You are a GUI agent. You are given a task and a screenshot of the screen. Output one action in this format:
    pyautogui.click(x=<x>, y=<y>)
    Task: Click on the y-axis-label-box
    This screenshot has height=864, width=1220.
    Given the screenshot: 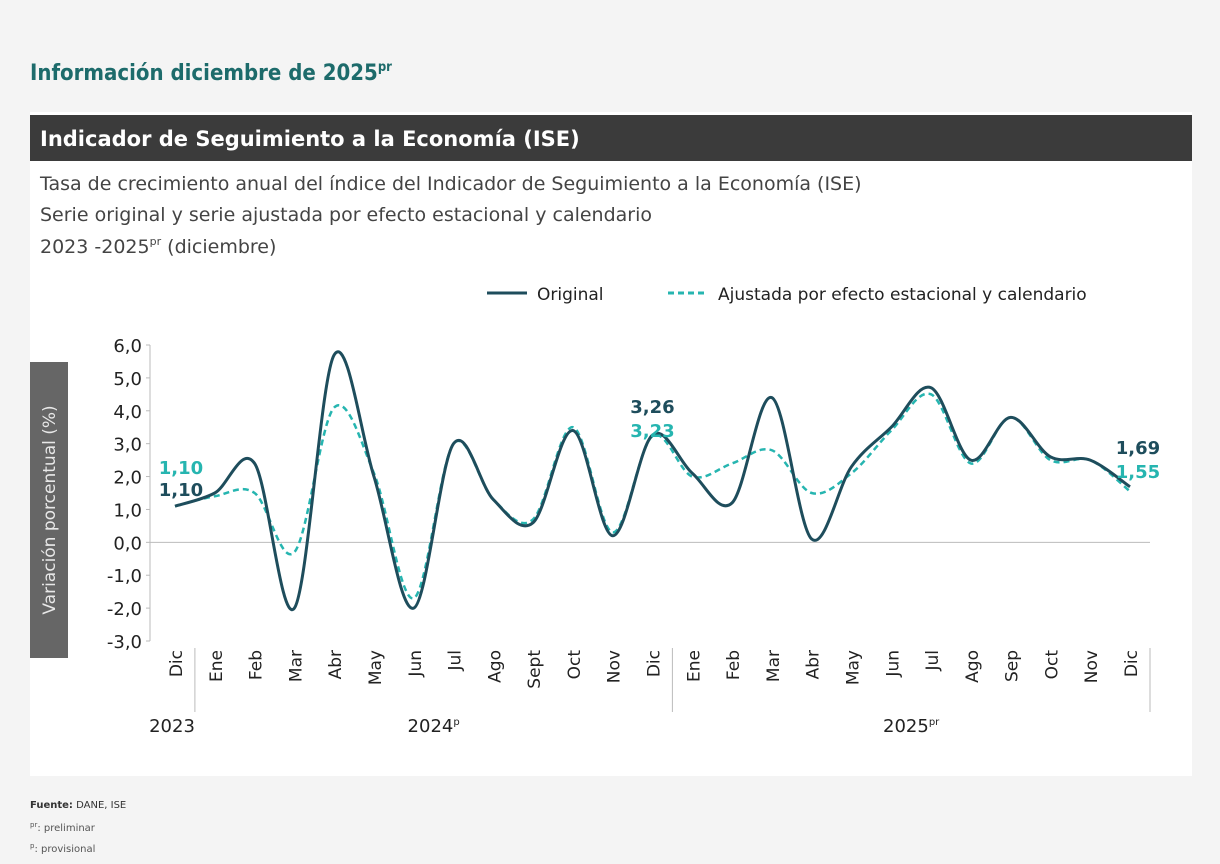 What is the action you would take?
    pyautogui.click(x=49, y=510)
    